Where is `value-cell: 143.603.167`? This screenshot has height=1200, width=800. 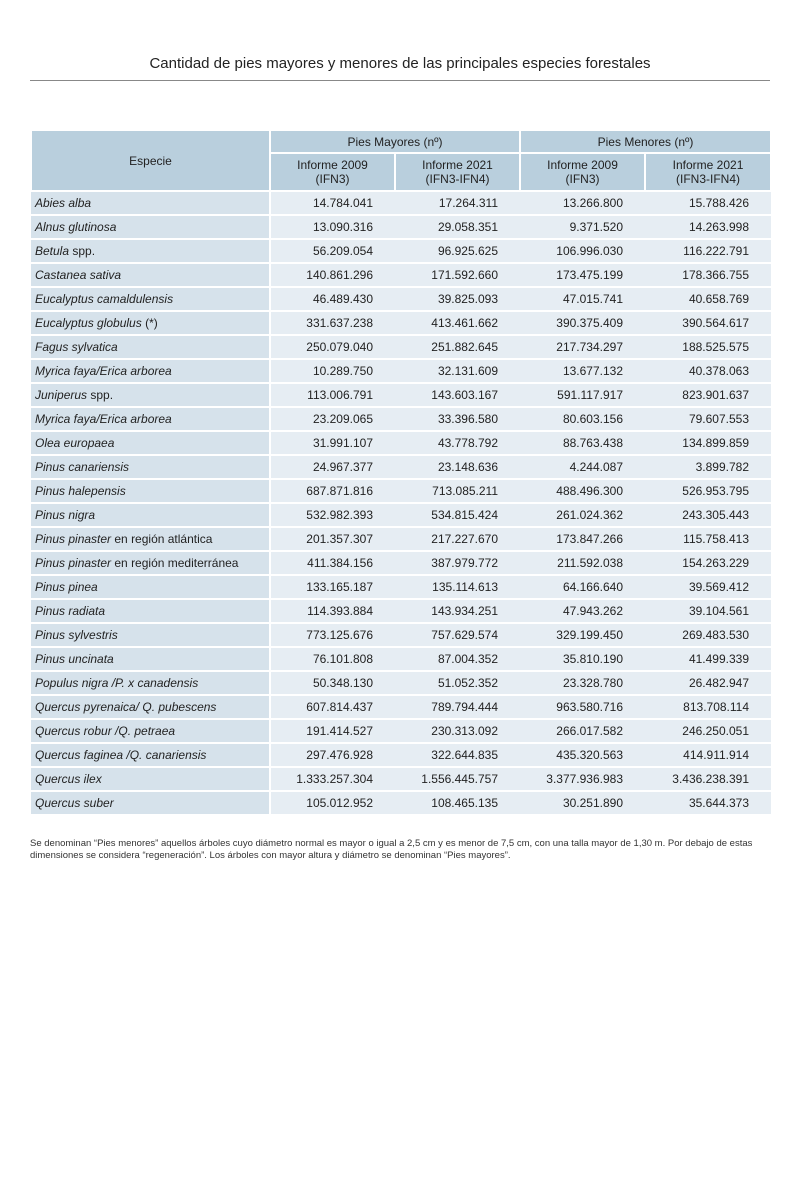 value-cell: 143.603.167 is located at coordinates (458, 395).